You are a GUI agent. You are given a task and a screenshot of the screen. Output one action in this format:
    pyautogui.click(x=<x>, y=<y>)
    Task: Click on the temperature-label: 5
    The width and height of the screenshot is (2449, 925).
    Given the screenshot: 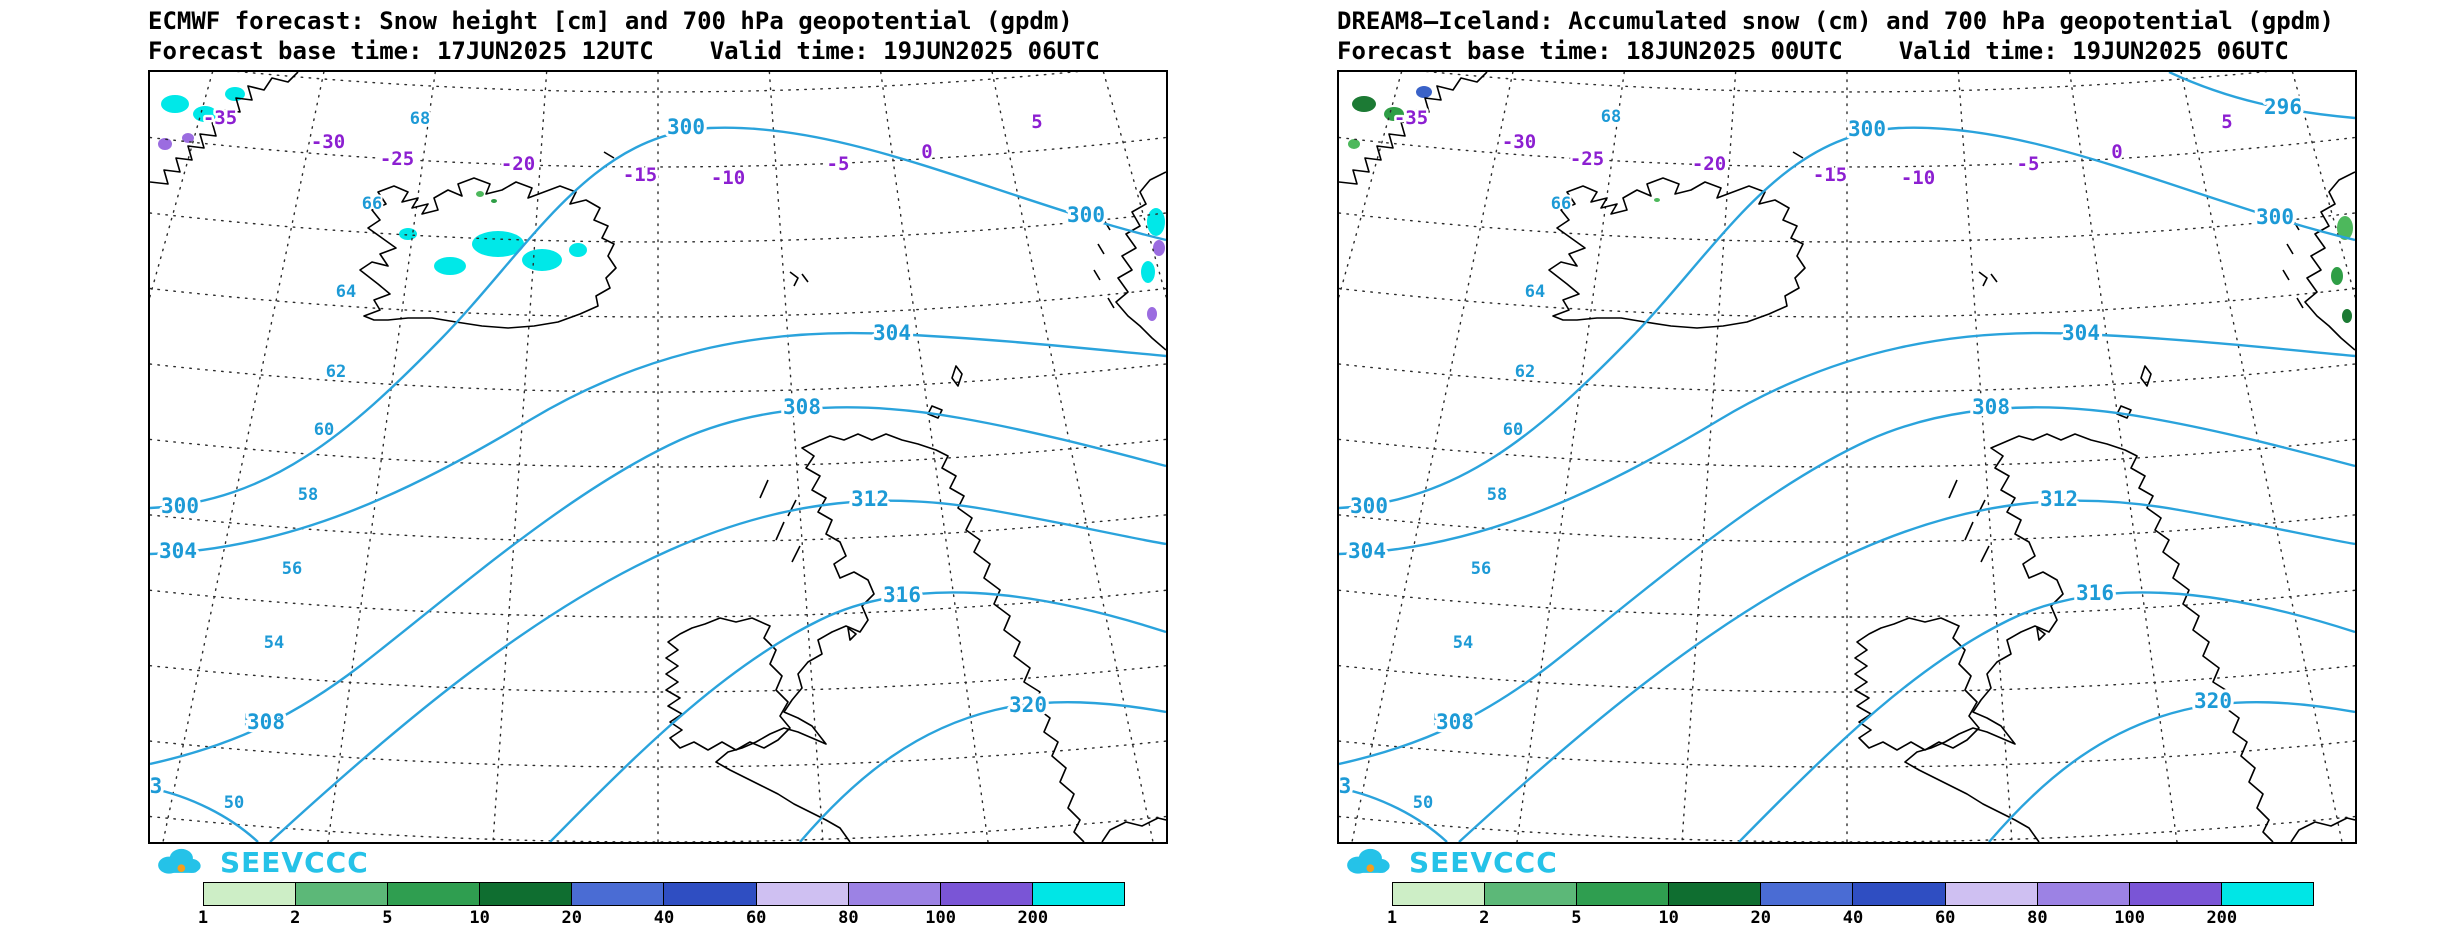 What is the action you would take?
    pyautogui.click(x=2226, y=122)
    